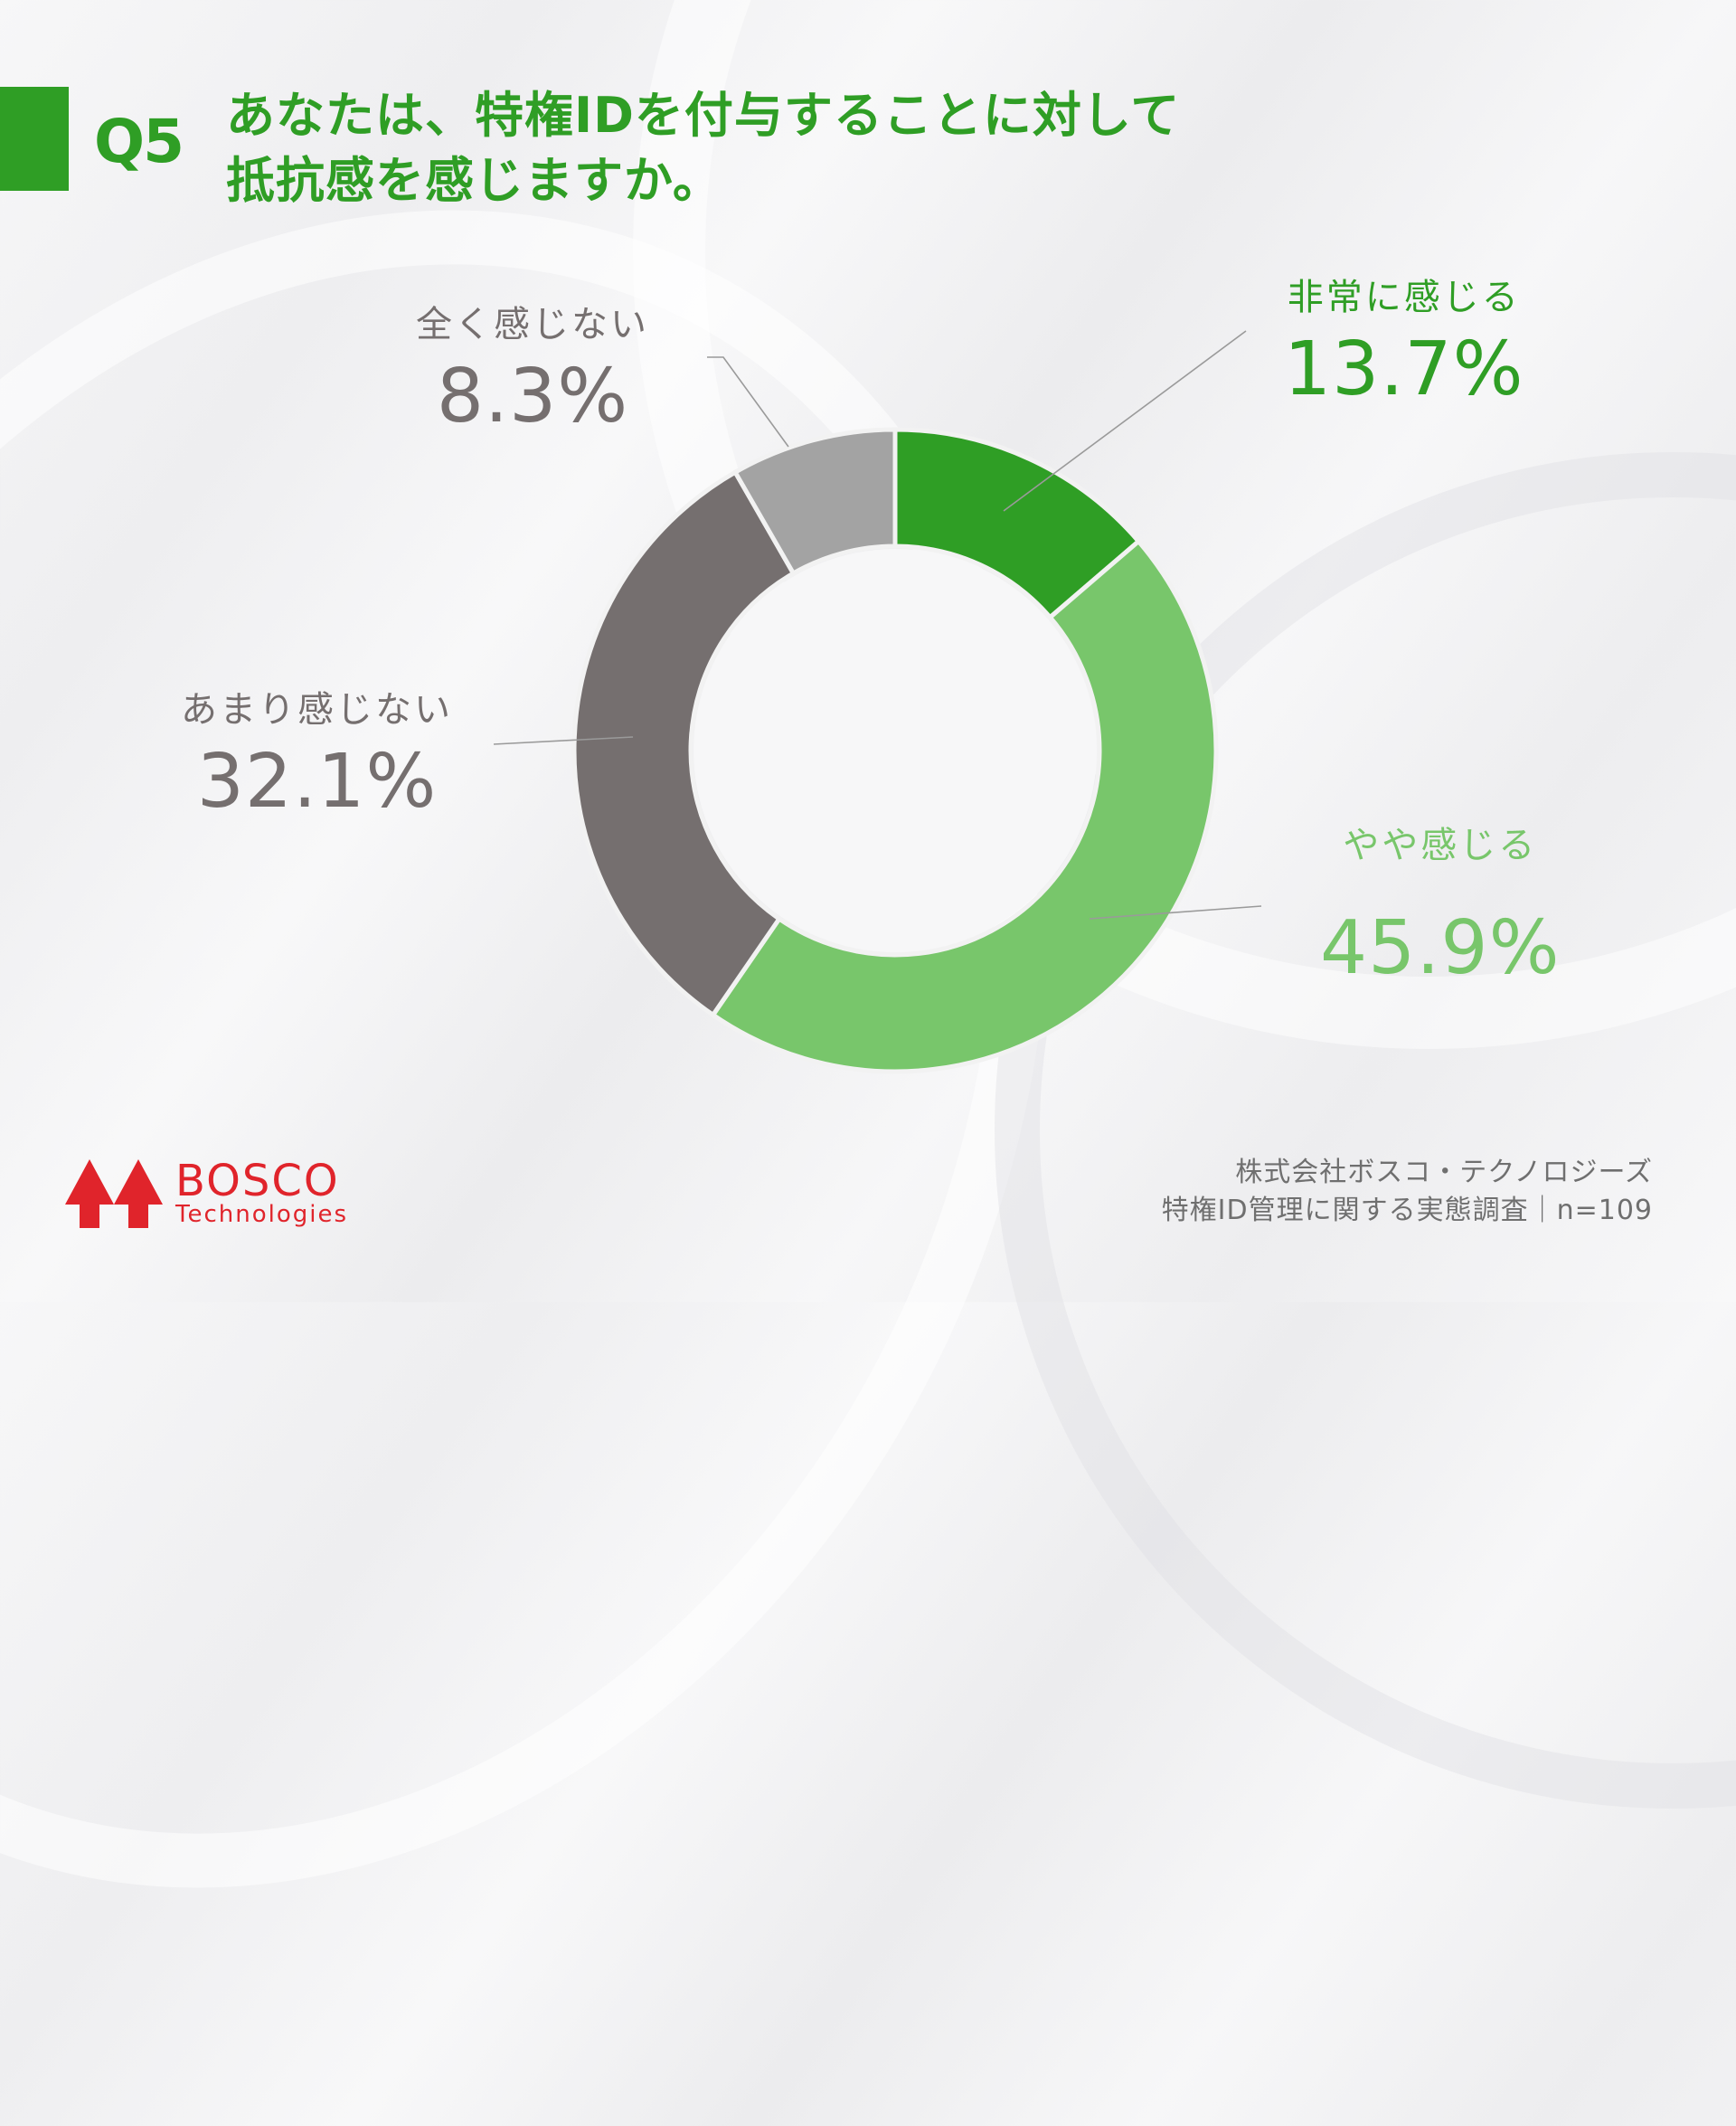 The height and width of the screenshot is (2126, 1736). Describe the element at coordinates (703, 148) in the screenshot. I see `page-title: あなたは、特権IDを付与することに対して 抵抗感を感じますか。` at that location.